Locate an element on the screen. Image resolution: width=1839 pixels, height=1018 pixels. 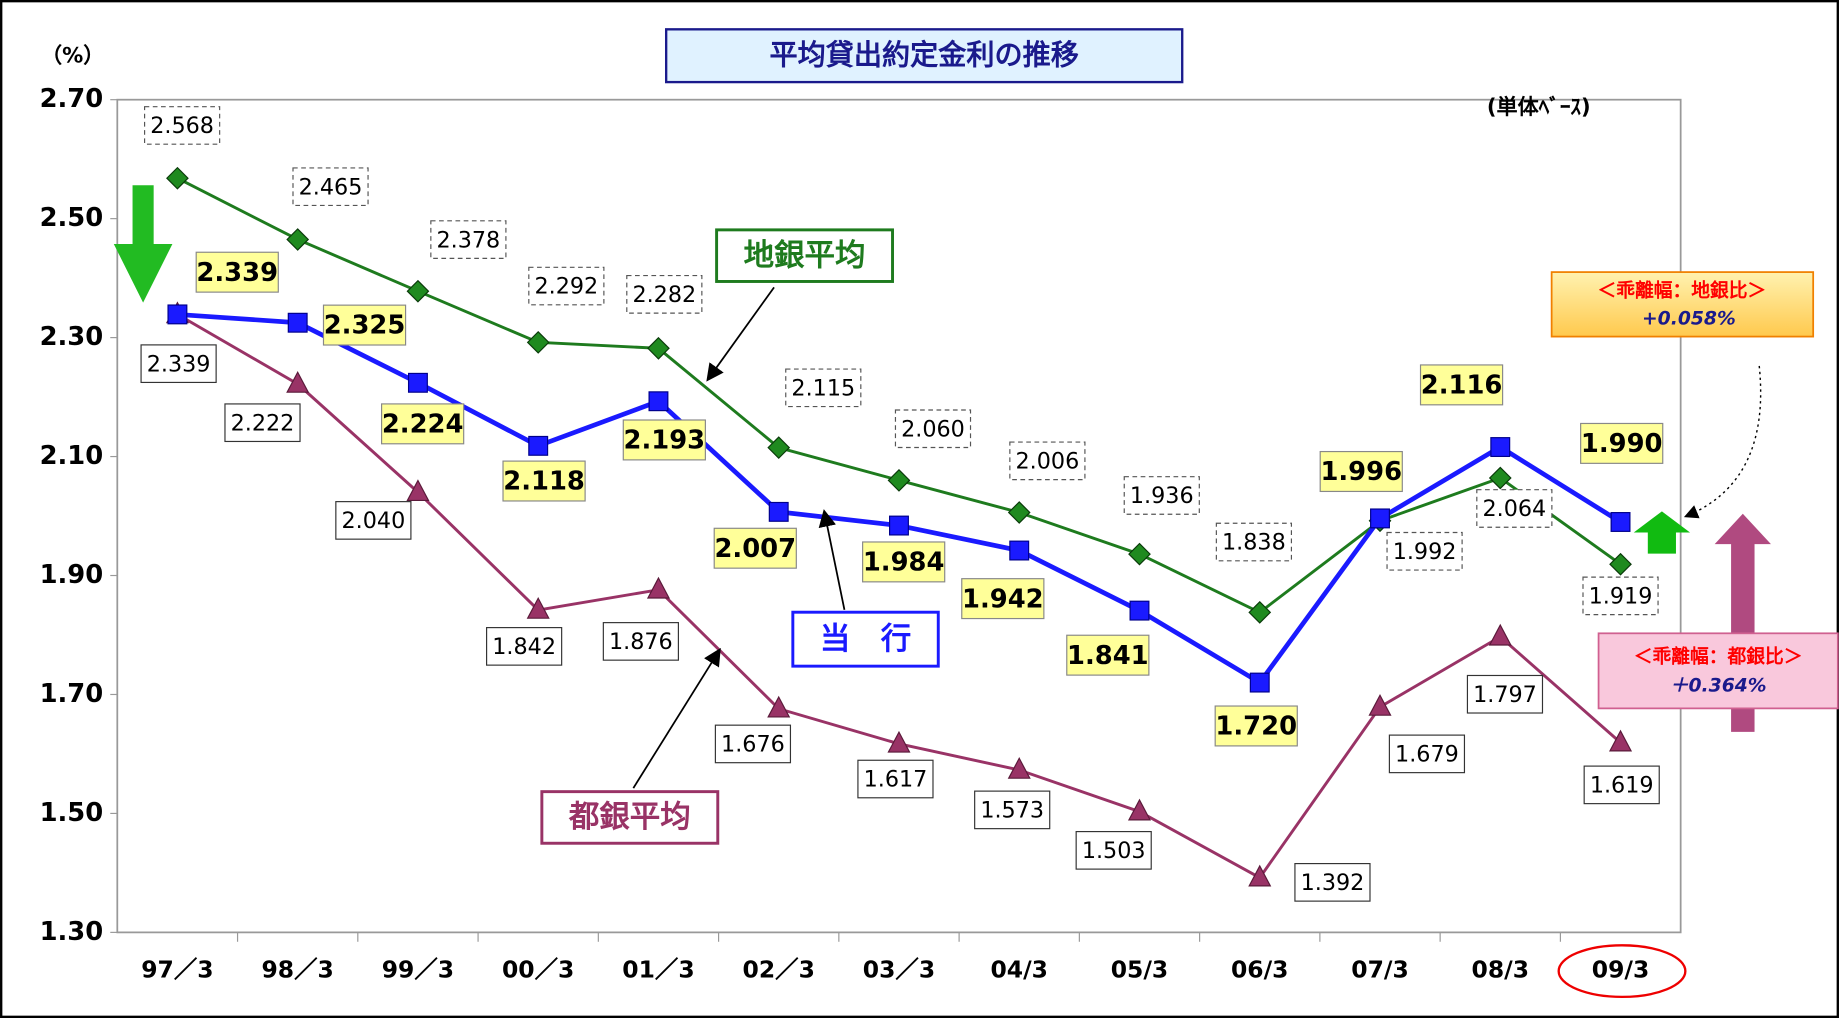
legend-label: 地銀平均 is located at coordinates (805, 255).